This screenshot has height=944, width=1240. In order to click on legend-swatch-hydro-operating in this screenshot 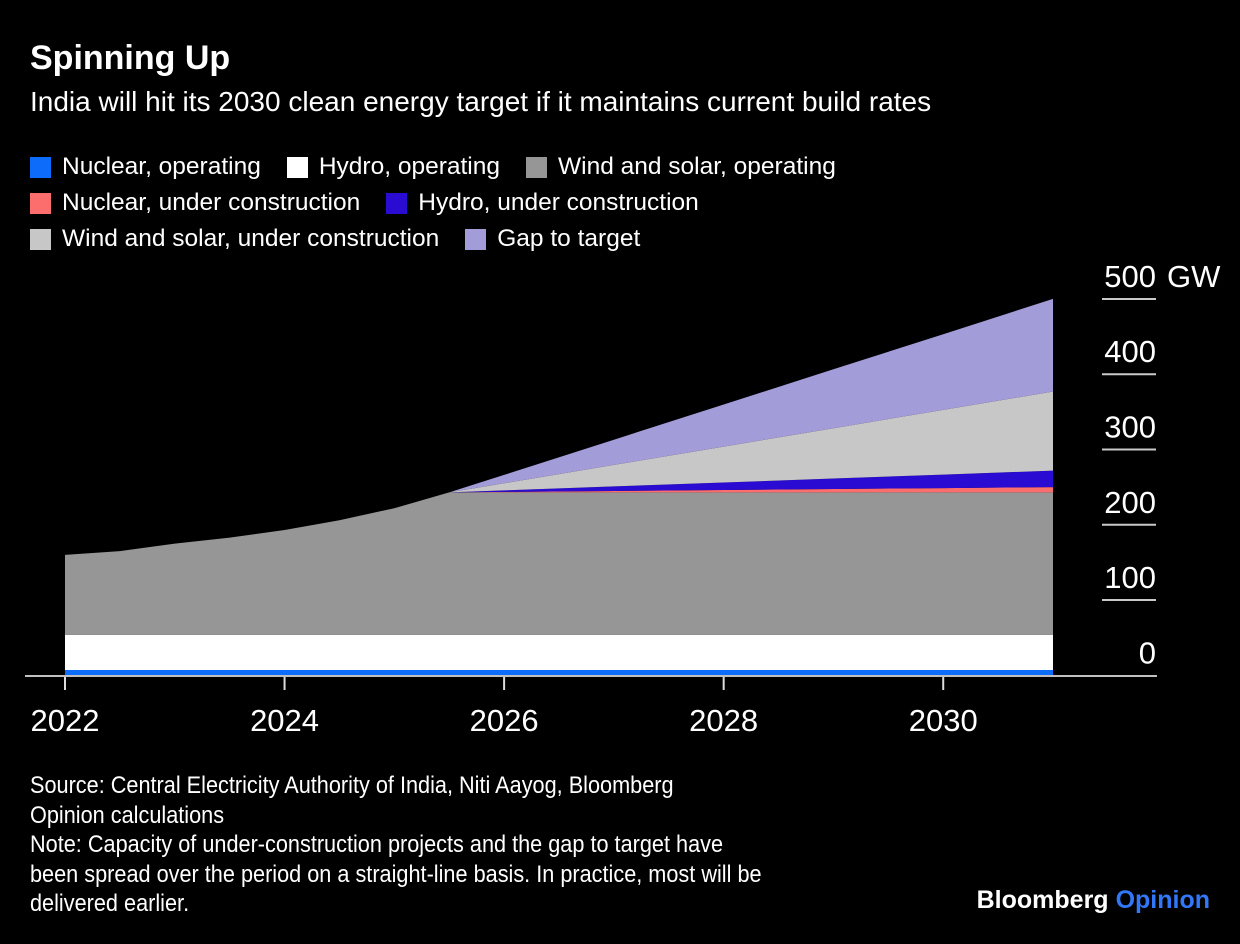, I will do `click(297, 167)`.